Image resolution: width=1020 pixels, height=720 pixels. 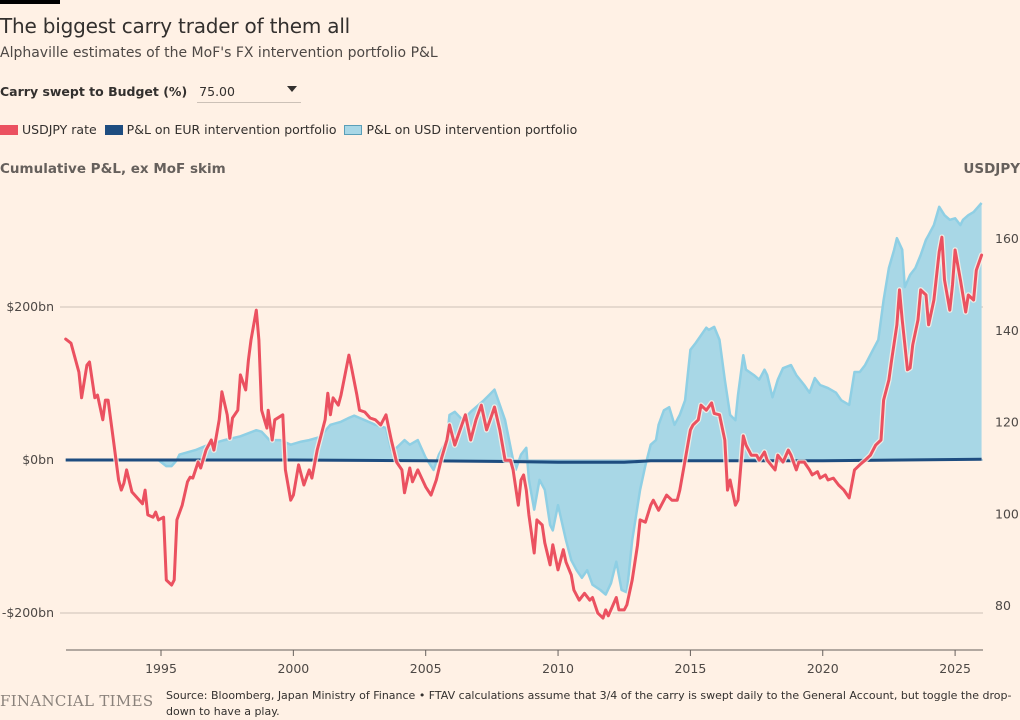 What do you see at coordinates (1003, 605) in the screenshot?
I see `y2-tick-label: 80` at bounding box center [1003, 605].